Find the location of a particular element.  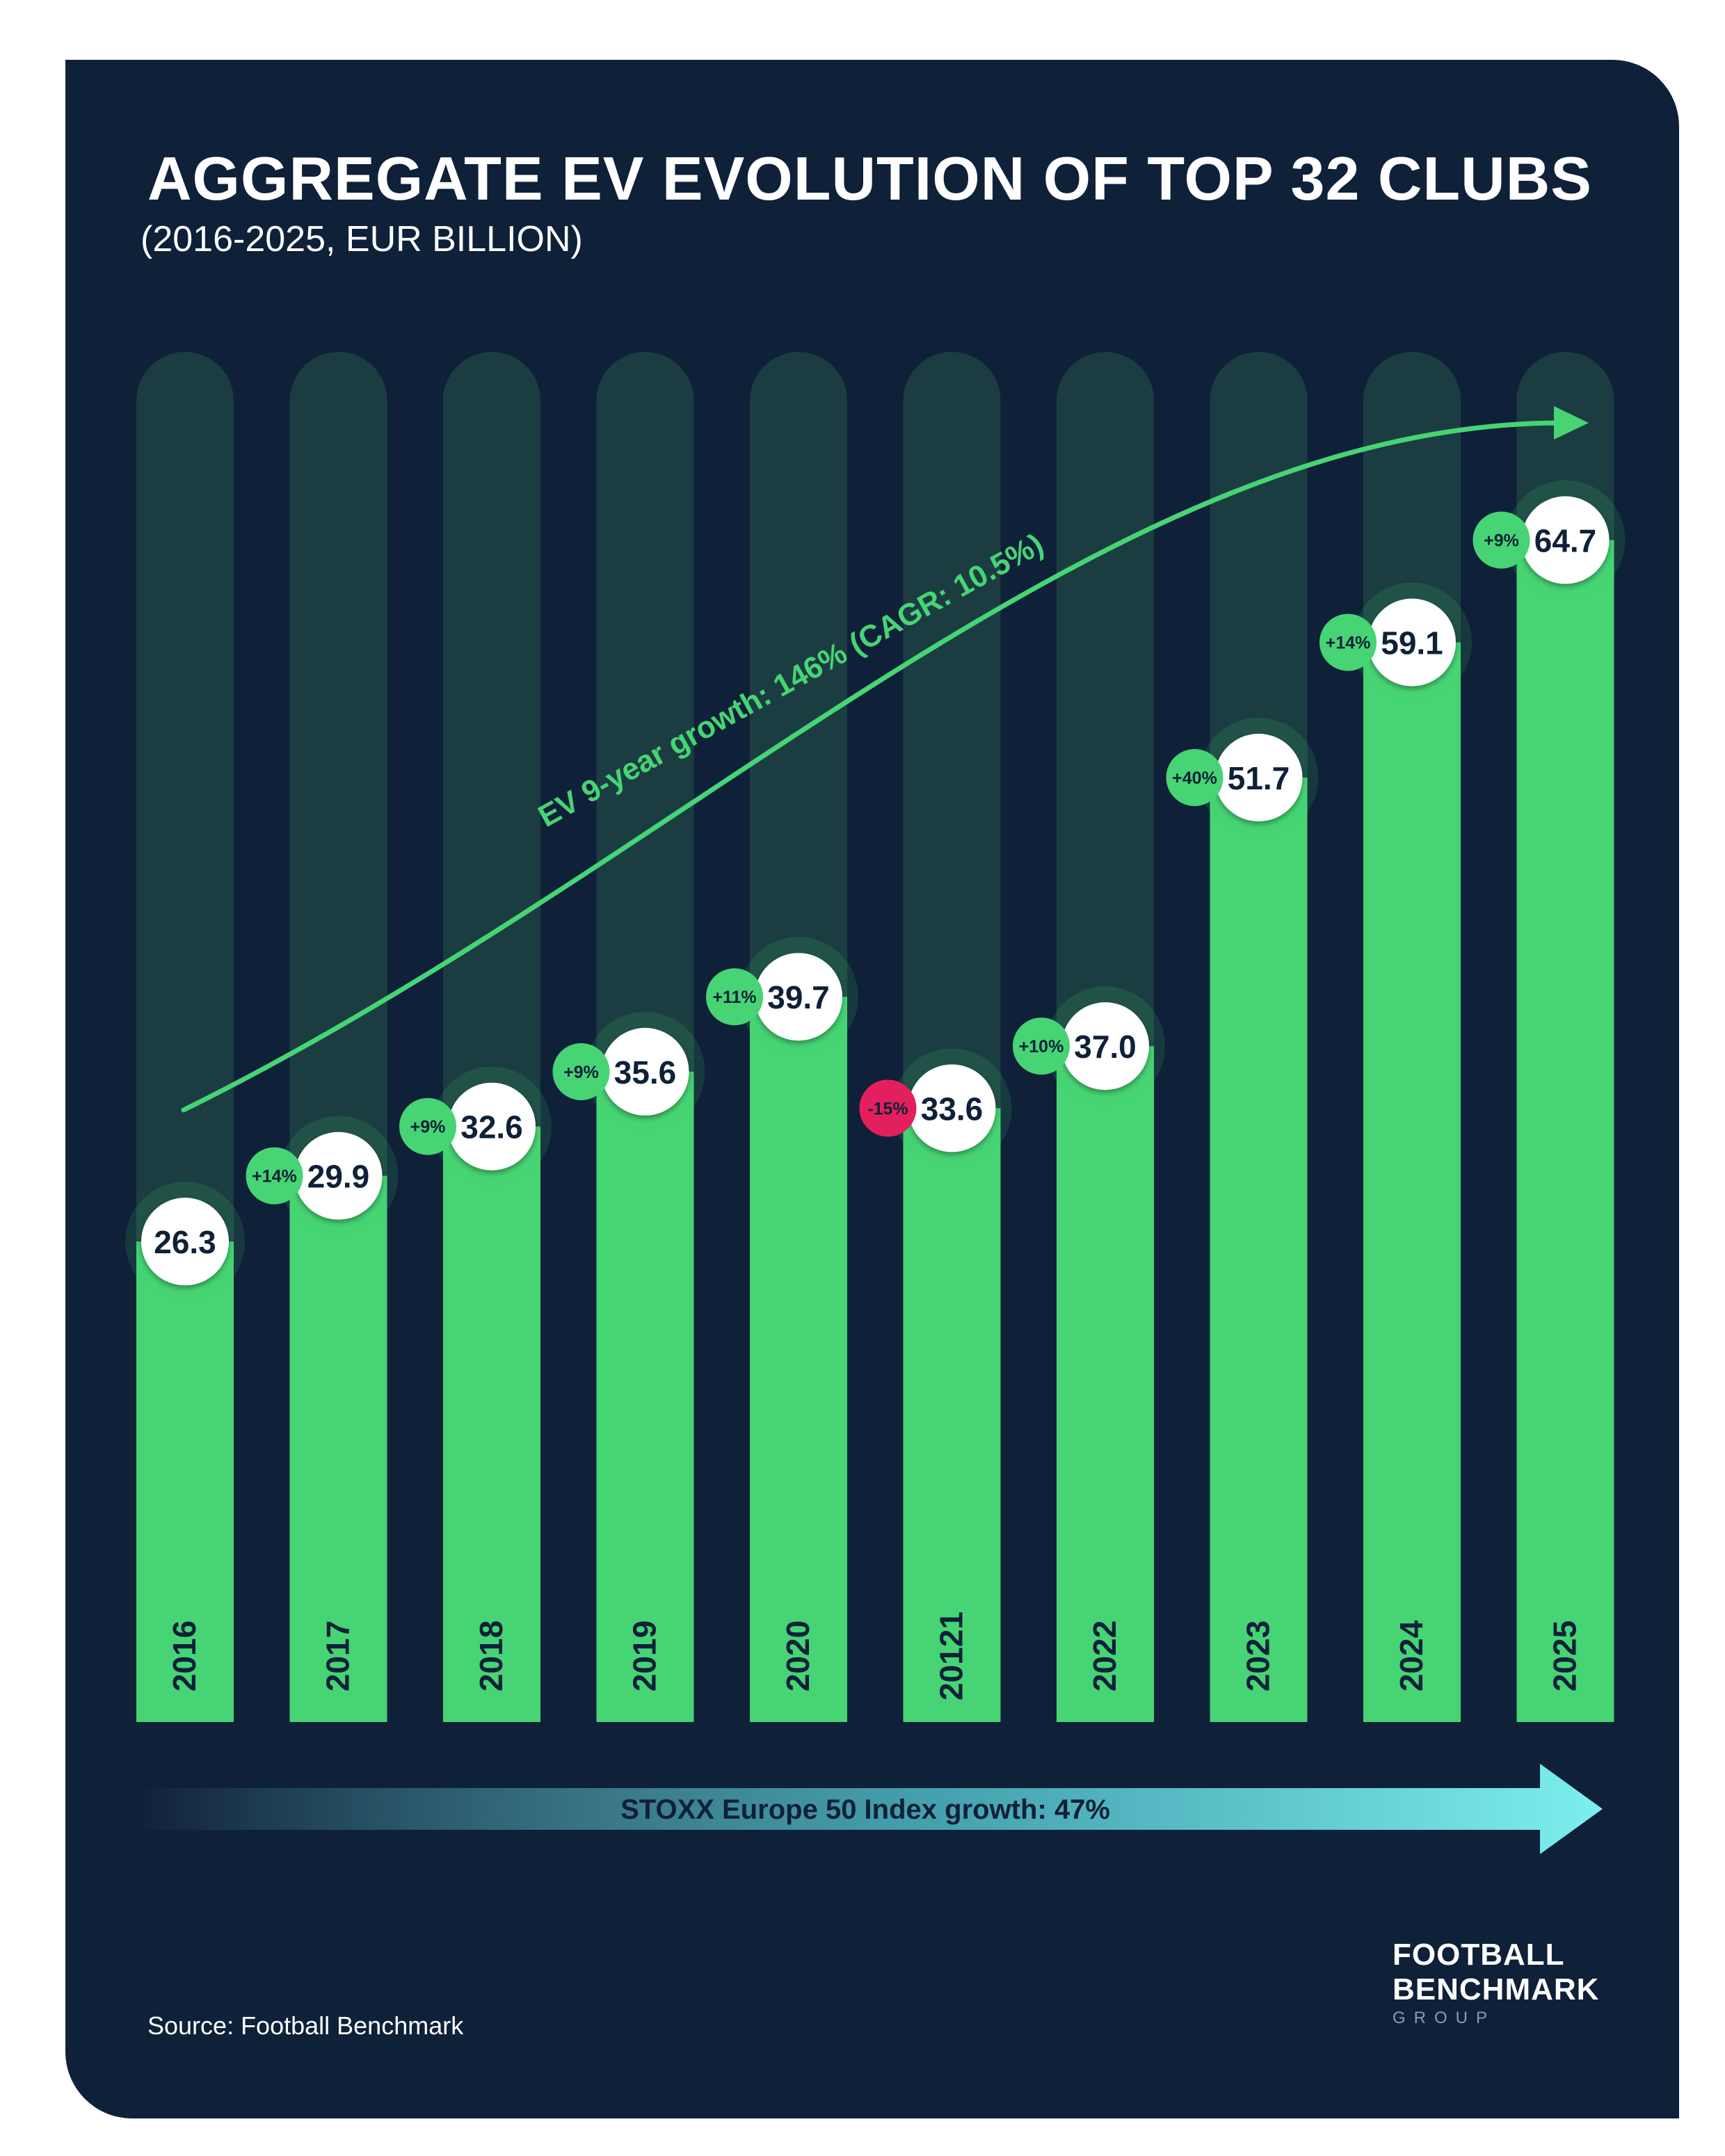

value-label: 29.9 is located at coordinates (338, 1177).